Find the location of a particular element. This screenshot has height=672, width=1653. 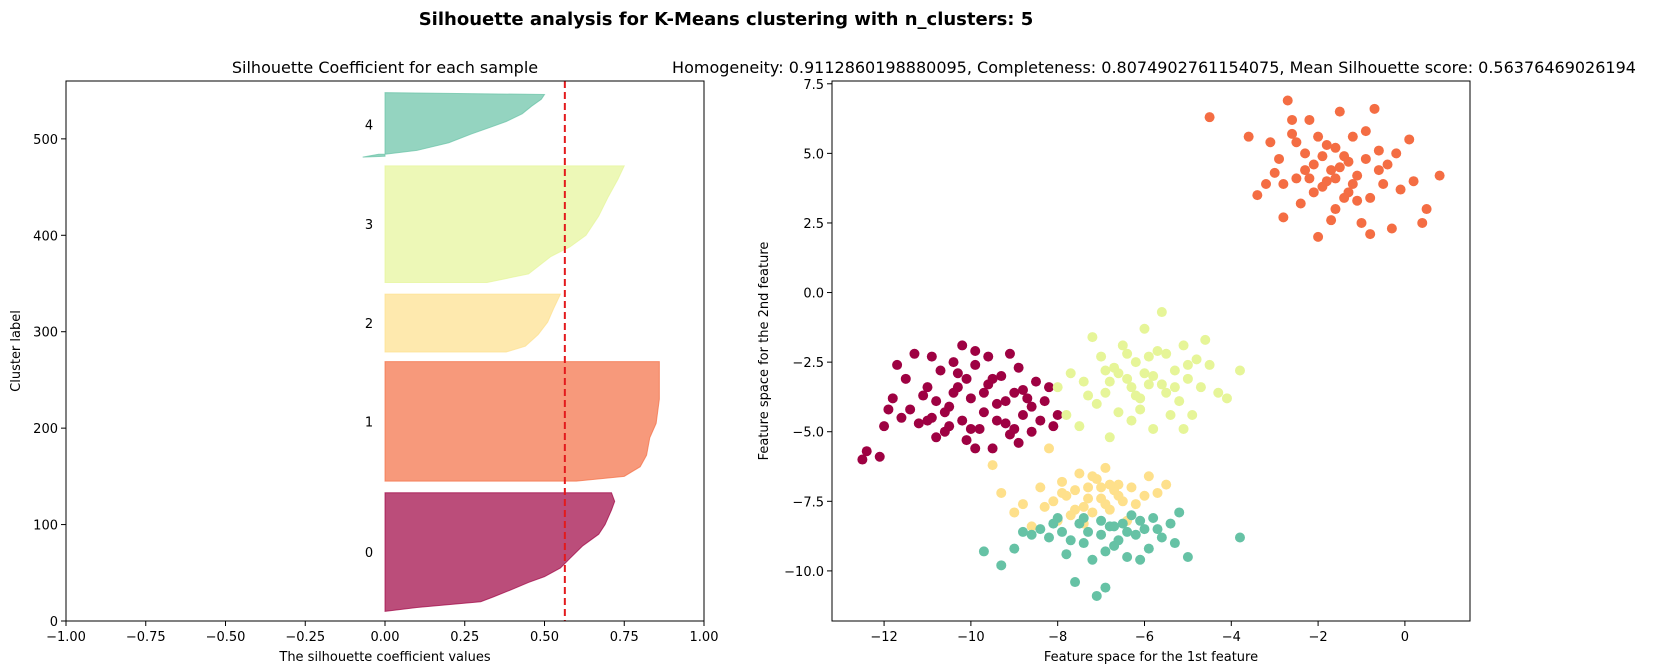

y-tick-label: 100 is located at coordinates (45, 526).